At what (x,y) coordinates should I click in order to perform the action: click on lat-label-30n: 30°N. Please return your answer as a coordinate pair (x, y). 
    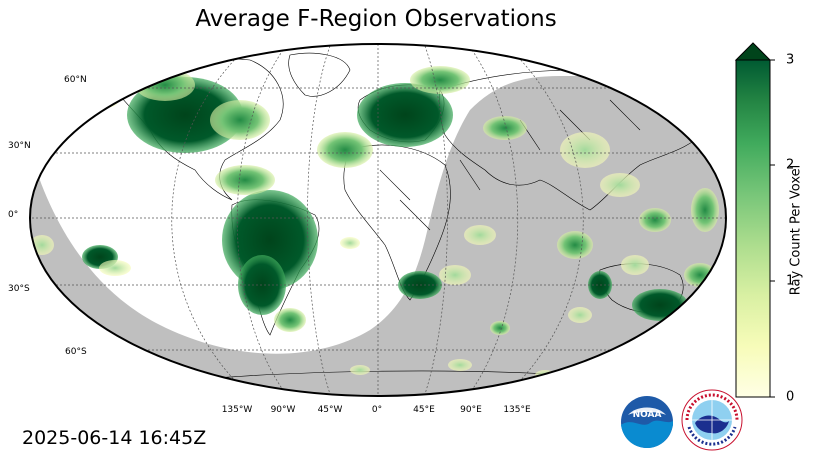
    Looking at the image, I should click on (19, 146).